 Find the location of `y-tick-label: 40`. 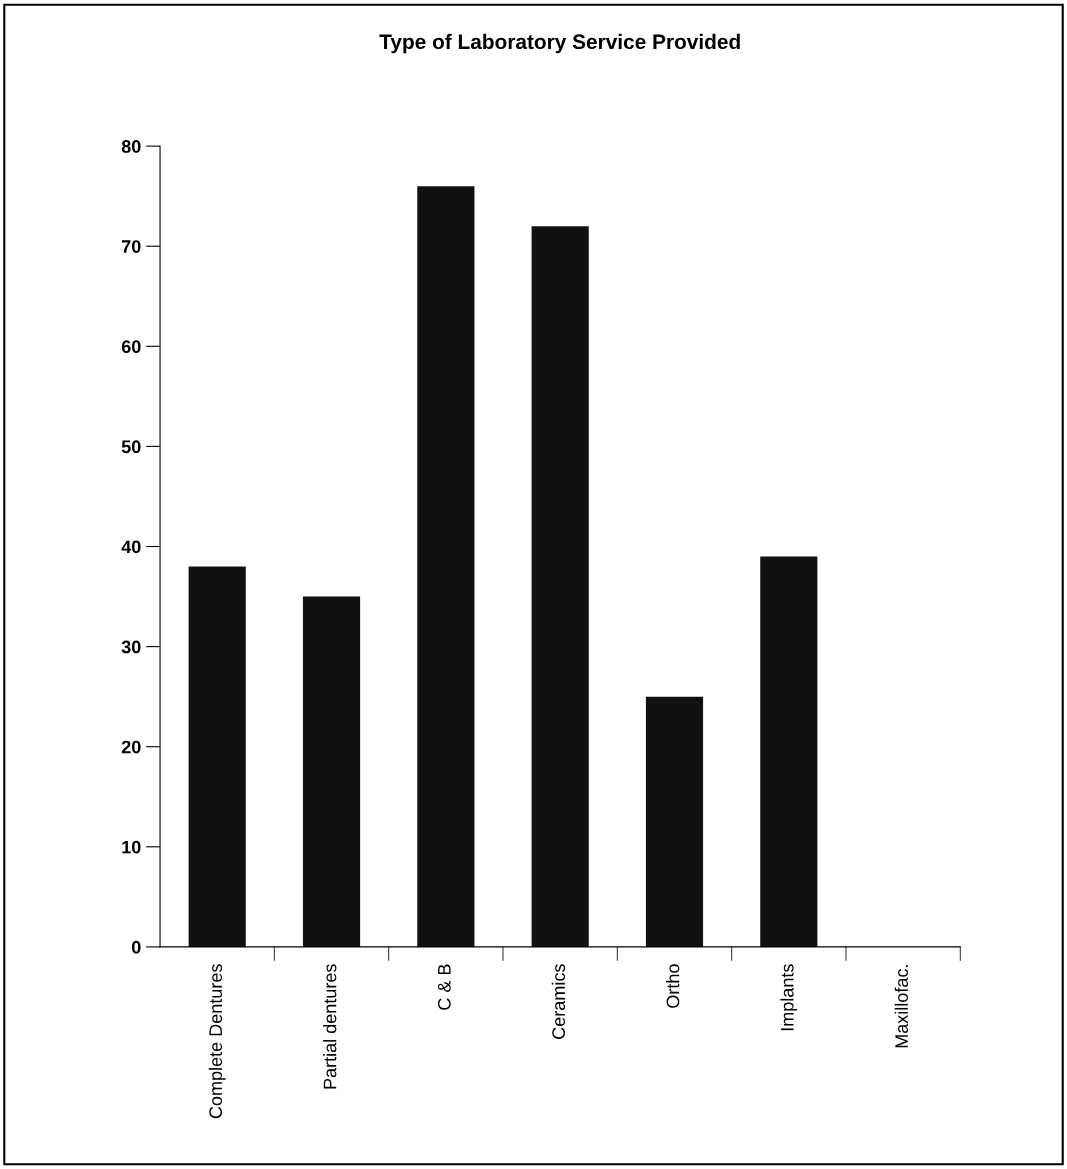

y-tick-label: 40 is located at coordinates (131, 547).